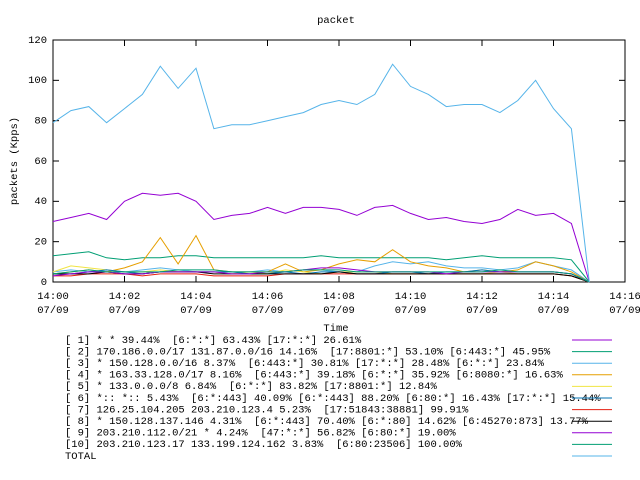 The height and width of the screenshot is (480, 640). I want to click on x-tick-label: 14:00, so click(53, 297).